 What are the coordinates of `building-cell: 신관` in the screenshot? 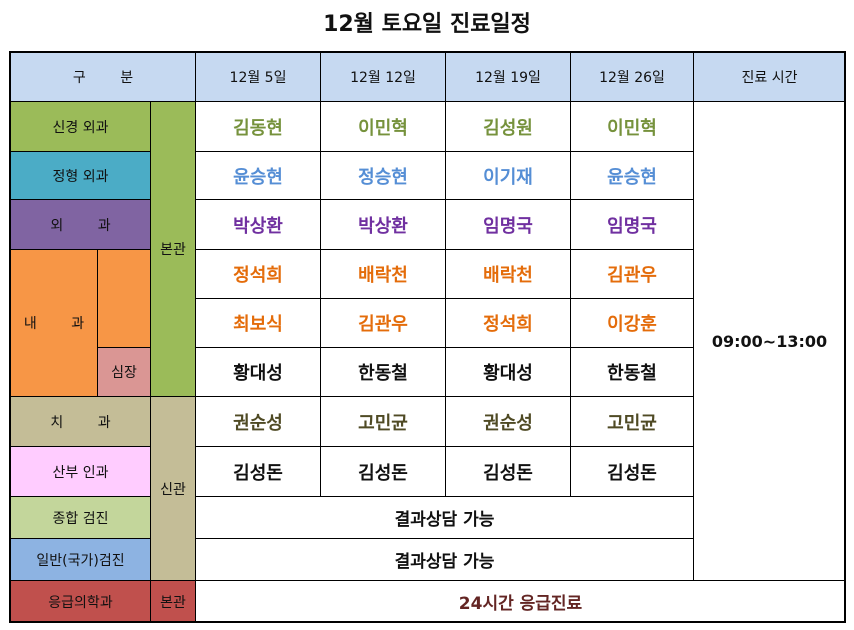 It's located at (173, 488).